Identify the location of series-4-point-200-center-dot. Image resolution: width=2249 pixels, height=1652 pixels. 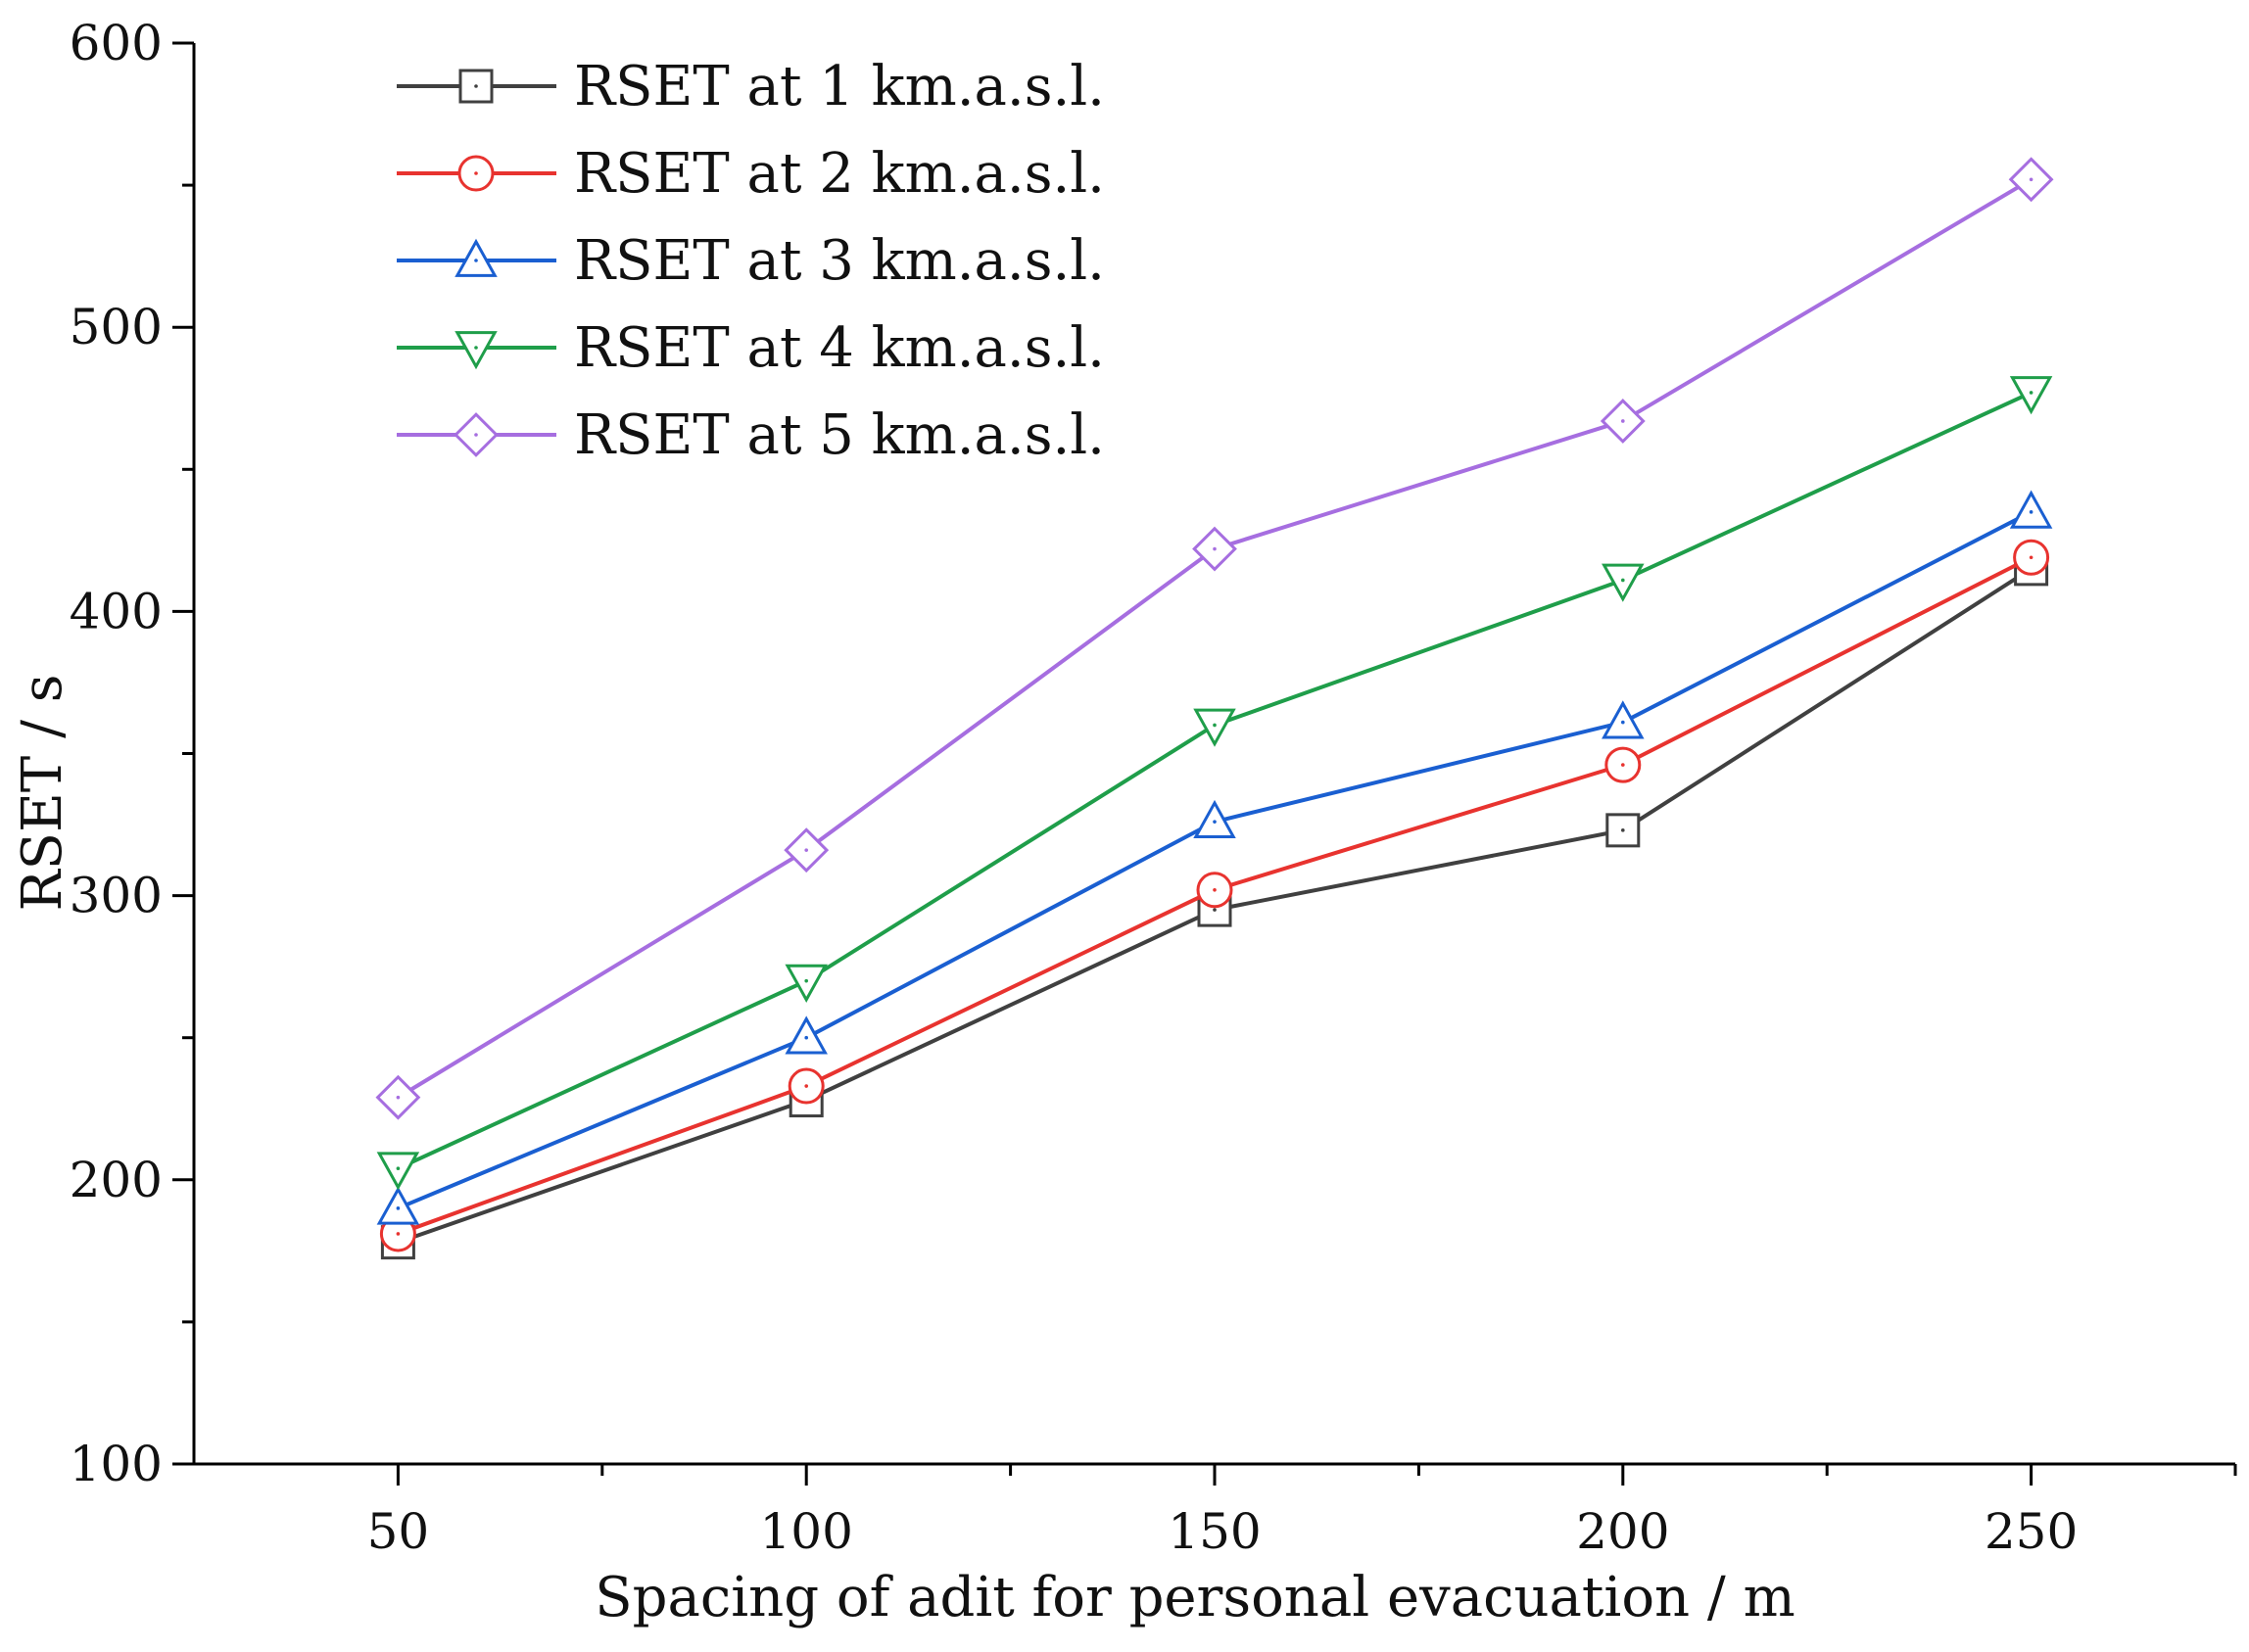
(1623, 580).